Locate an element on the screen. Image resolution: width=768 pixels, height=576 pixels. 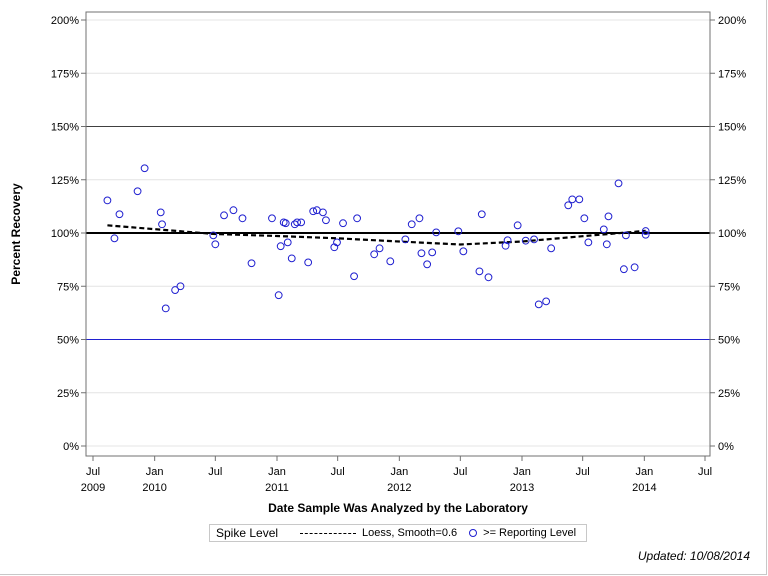
loess-line is located at coordinates (376, 235).